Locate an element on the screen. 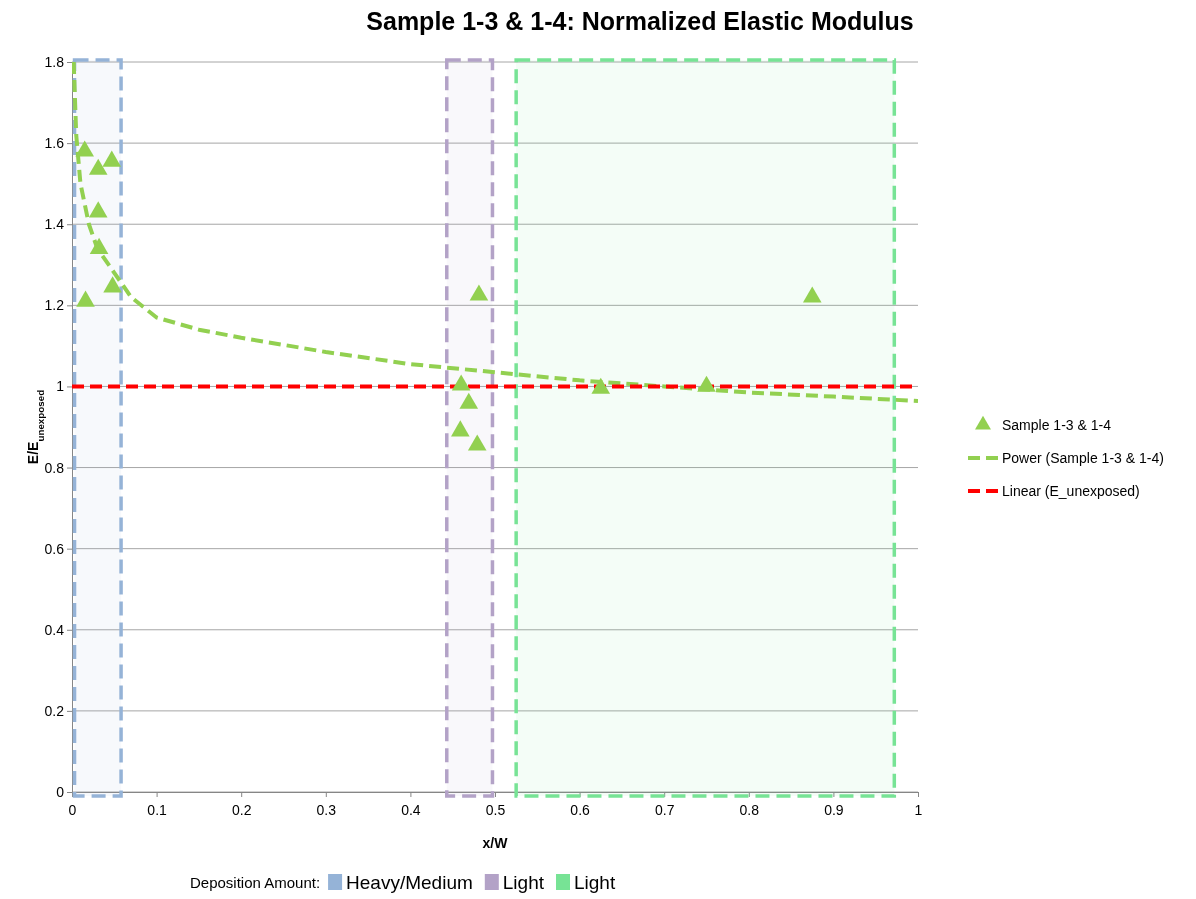 The height and width of the screenshot is (899, 1196). x-tick-label: 0.5 is located at coordinates (495, 810).